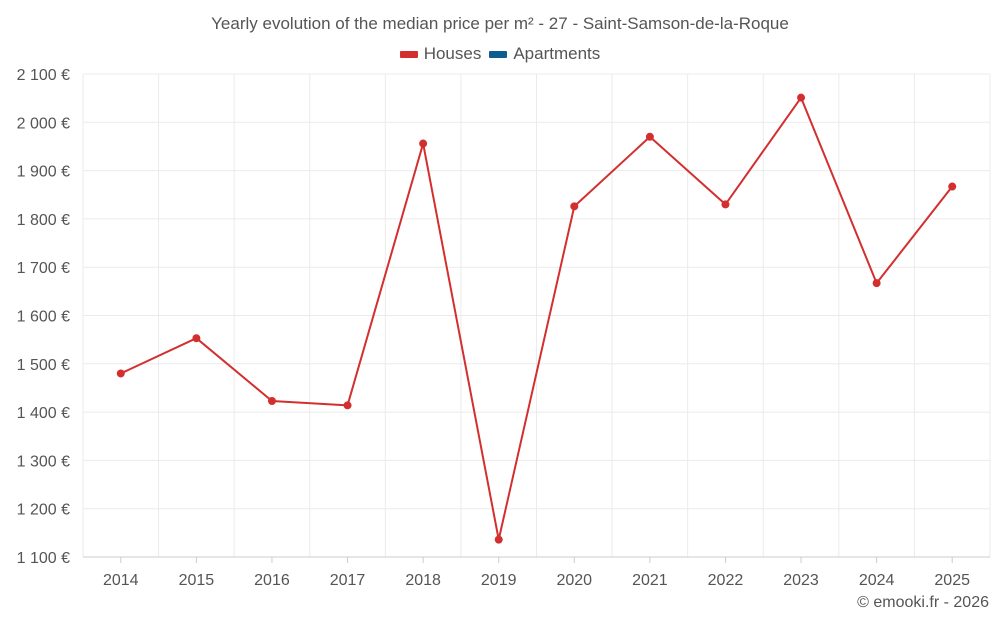  What do you see at coordinates (43, 317) in the screenshot?
I see `y-tick-label: 1 600 €` at bounding box center [43, 317].